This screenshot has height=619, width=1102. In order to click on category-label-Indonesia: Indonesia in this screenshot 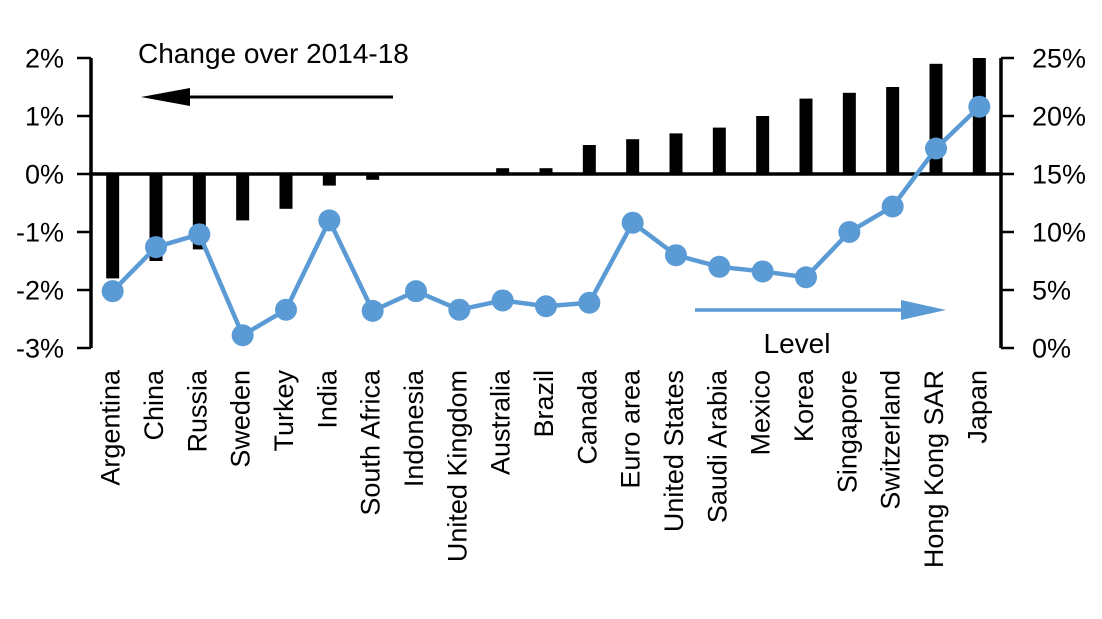, I will do `click(414, 428)`.